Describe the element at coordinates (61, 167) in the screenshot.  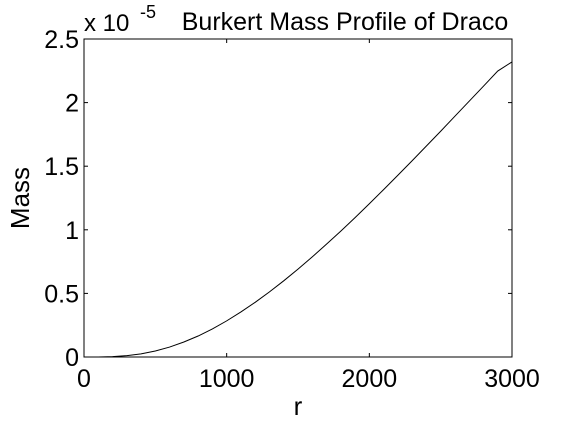
I see `y-tick-label: 1.5` at that location.